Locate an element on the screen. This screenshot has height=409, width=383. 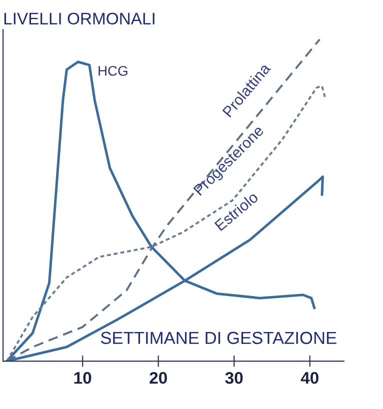
x-tick-label: 20 is located at coordinates (158, 378).